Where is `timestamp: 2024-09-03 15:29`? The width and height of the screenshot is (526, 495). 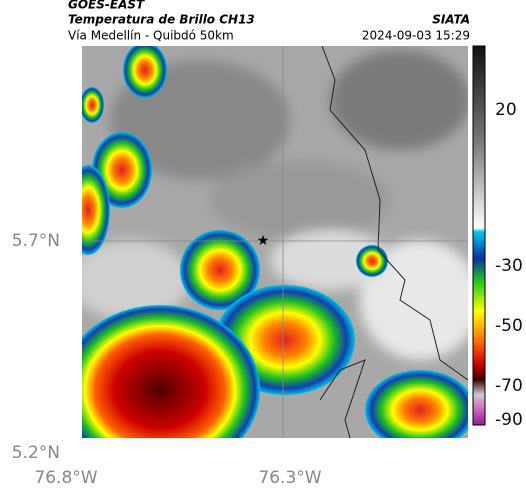
timestamp: 2024-09-03 15:29 is located at coordinates (416, 36).